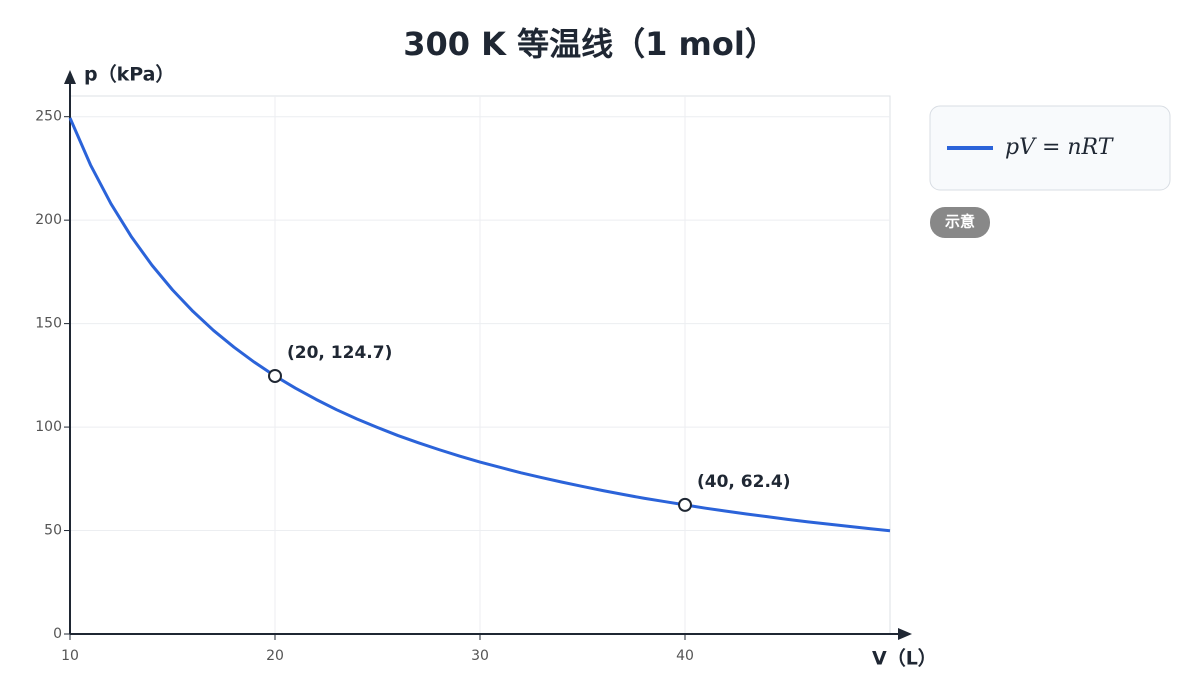 This screenshot has width=1200, height=675. Describe the element at coordinates (275, 656) in the screenshot. I see `x-tick-label: 20` at that location.